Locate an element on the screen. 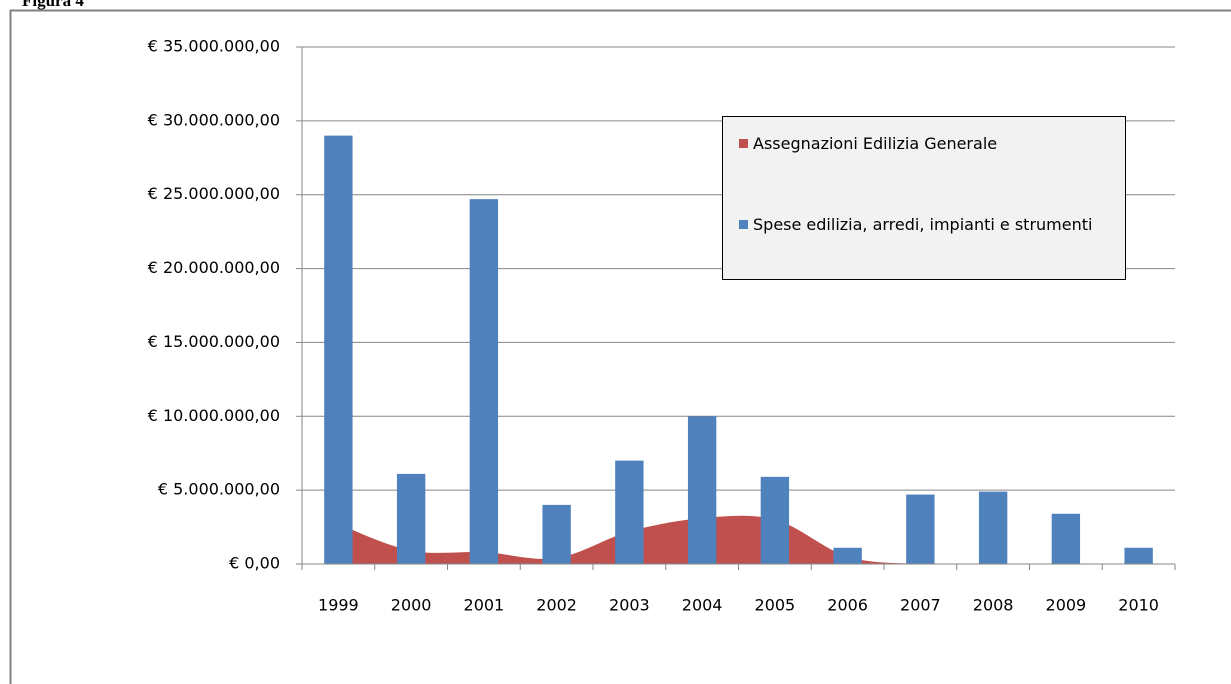 This screenshot has width=1231, height=684. x-tick-label: 2008 is located at coordinates (993, 605).